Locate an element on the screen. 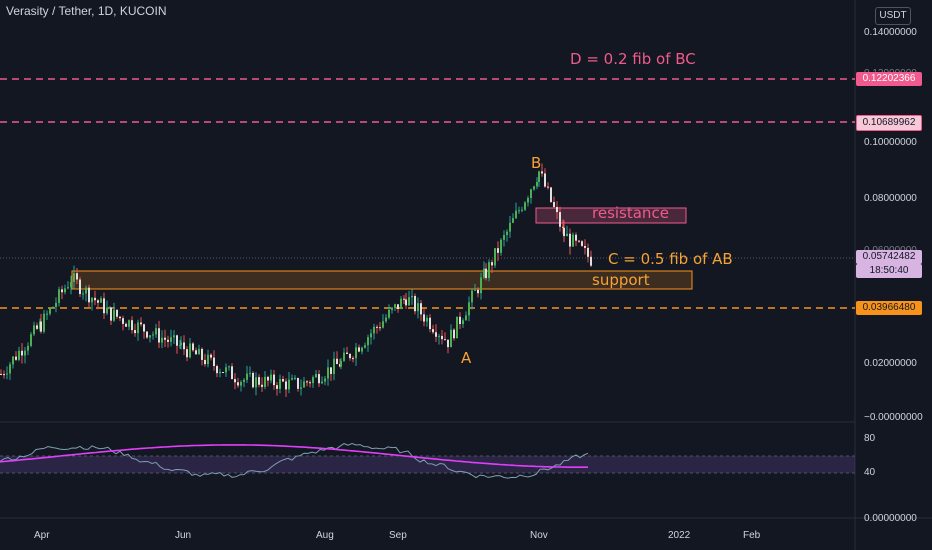 The image size is (932, 550). resistance-box is located at coordinates (611, 215).